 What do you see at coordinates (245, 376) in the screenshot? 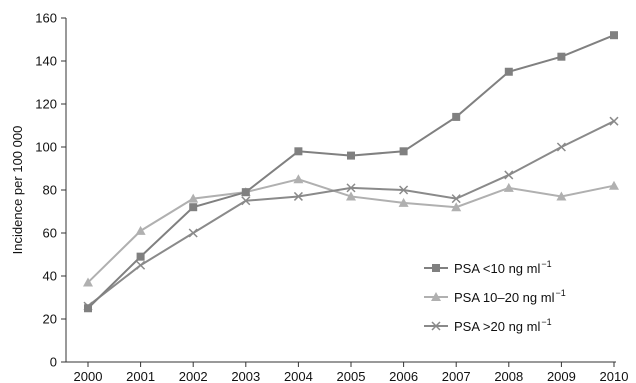
I see `x-tick-label: 2003` at bounding box center [245, 376].